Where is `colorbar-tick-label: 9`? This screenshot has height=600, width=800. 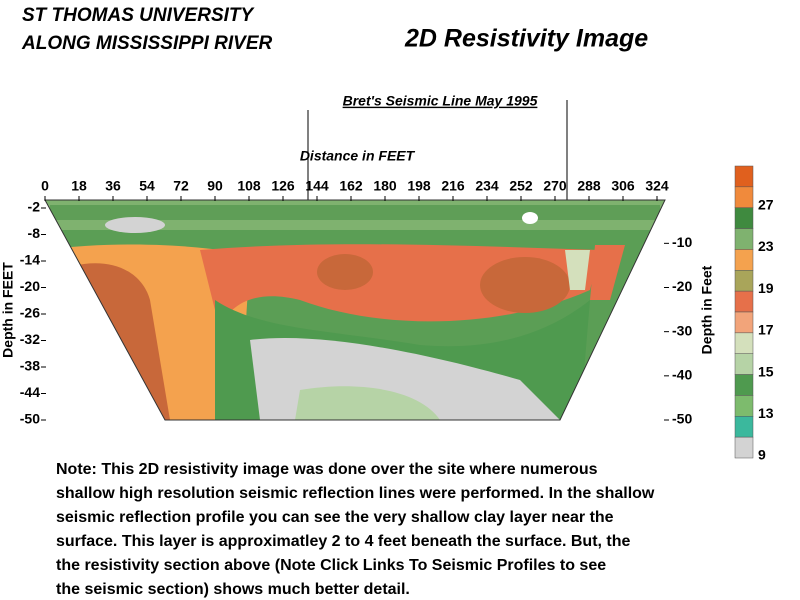
colorbar-tick-label: 9 is located at coordinates (762, 455).